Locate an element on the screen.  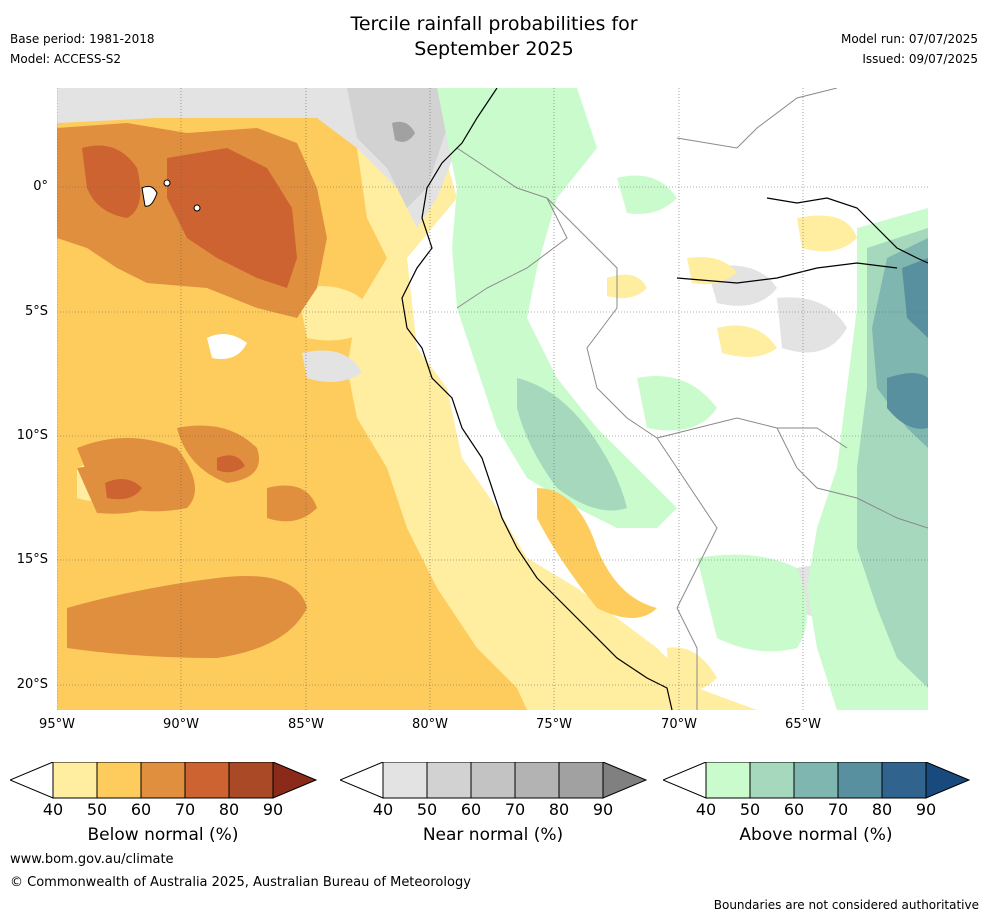
above-tick-90: 90 is located at coordinates (926, 809).